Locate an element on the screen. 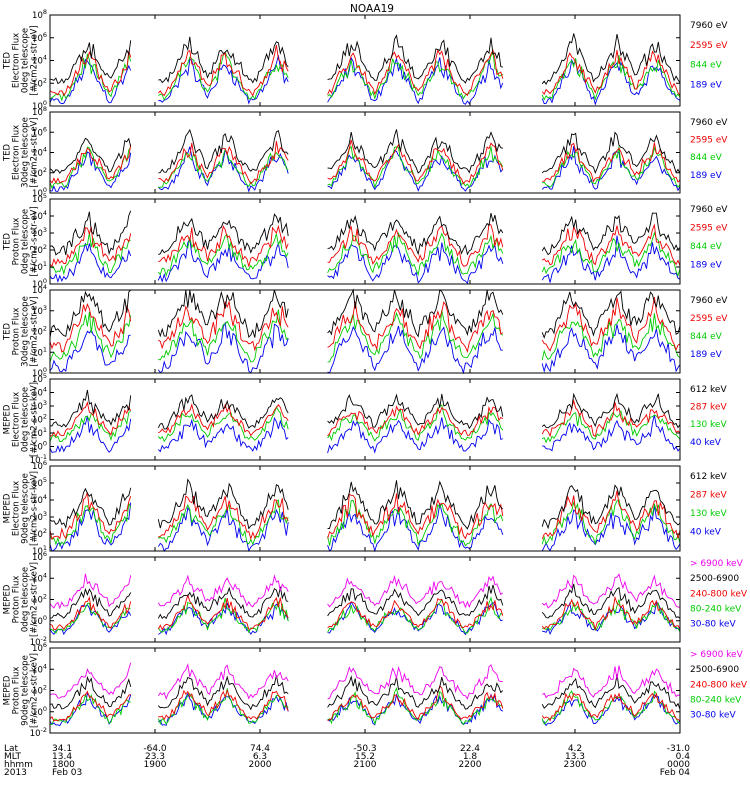 The image size is (750, 800). footer-value: 23.3 is located at coordinates (155, 757).